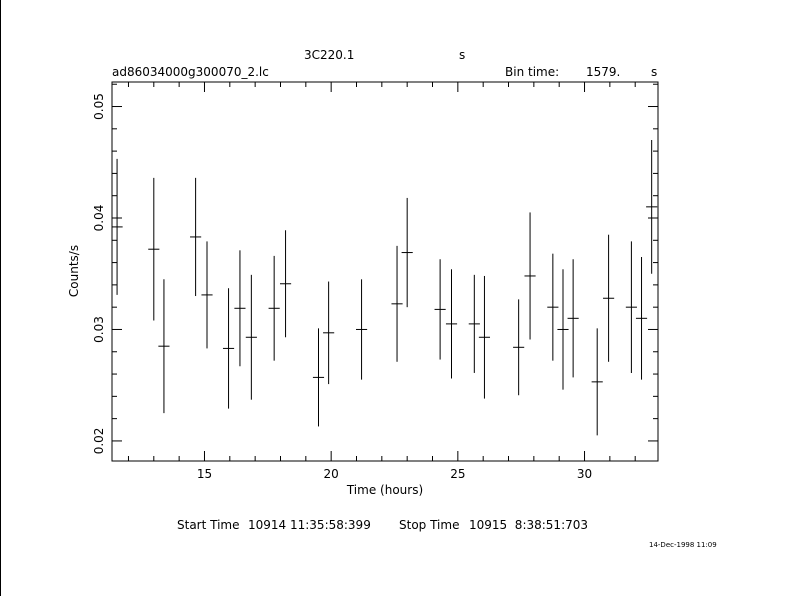 The width and height of the screenshot is (790, 596). What do you see at coordinates (429, 525) in the screenshot?
I see `stop-time-label: Stop Time` at bounding box center [429, 525].